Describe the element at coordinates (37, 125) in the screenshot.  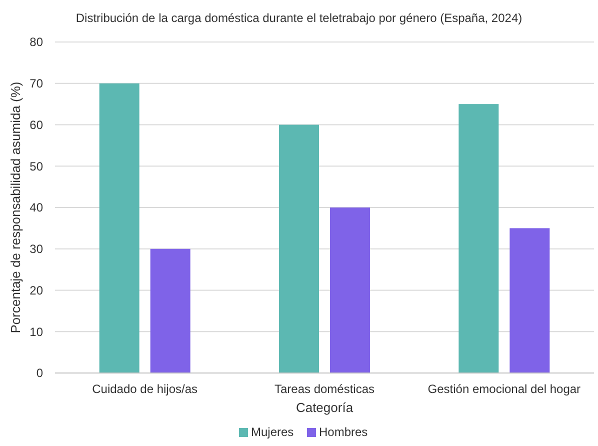
I see `y-tick-label: 60` at that location.